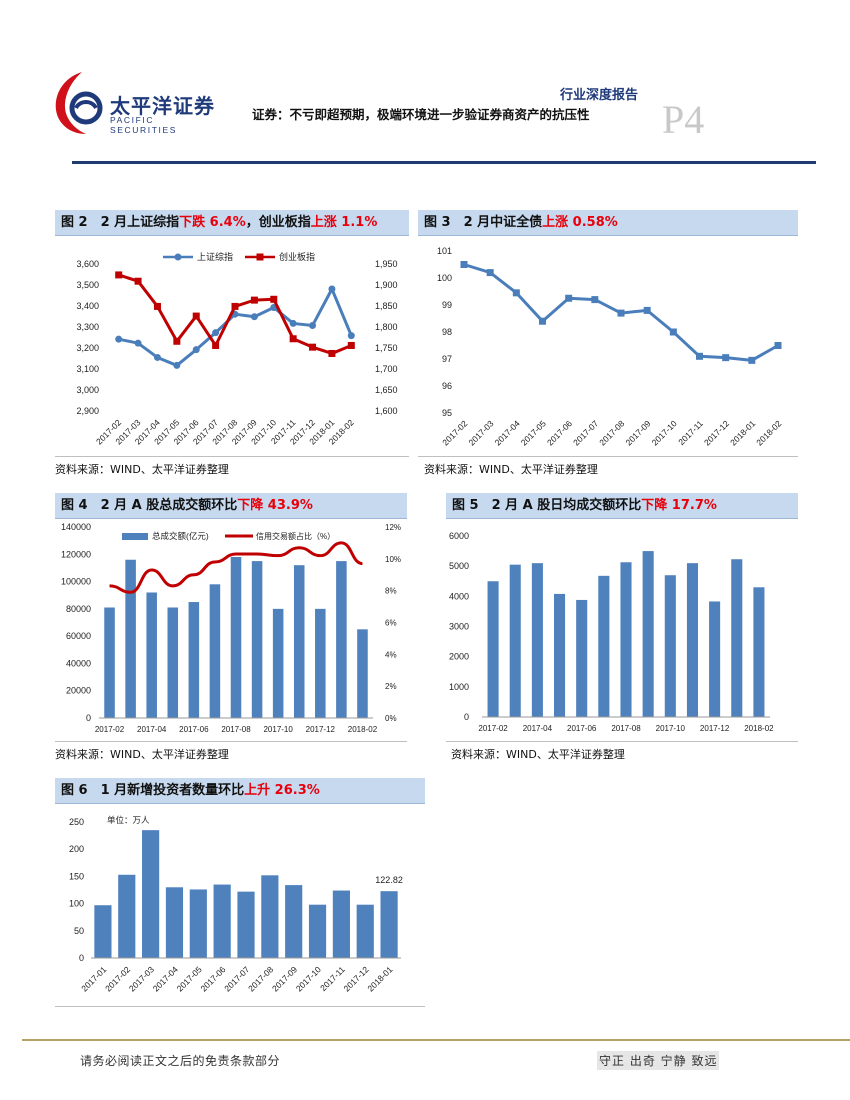  I want to click on fig6-y-tick: 150, so click(76, 876).